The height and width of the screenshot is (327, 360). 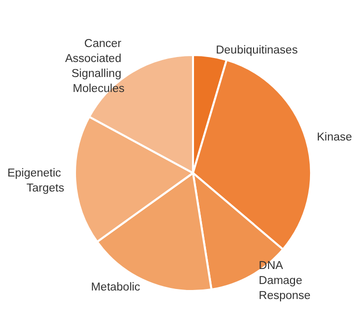 What do you see at coordinates (35, 180) in the screenshot?
I see `slice-label: Epigenetic Targets` at bounding box center [35, 180].